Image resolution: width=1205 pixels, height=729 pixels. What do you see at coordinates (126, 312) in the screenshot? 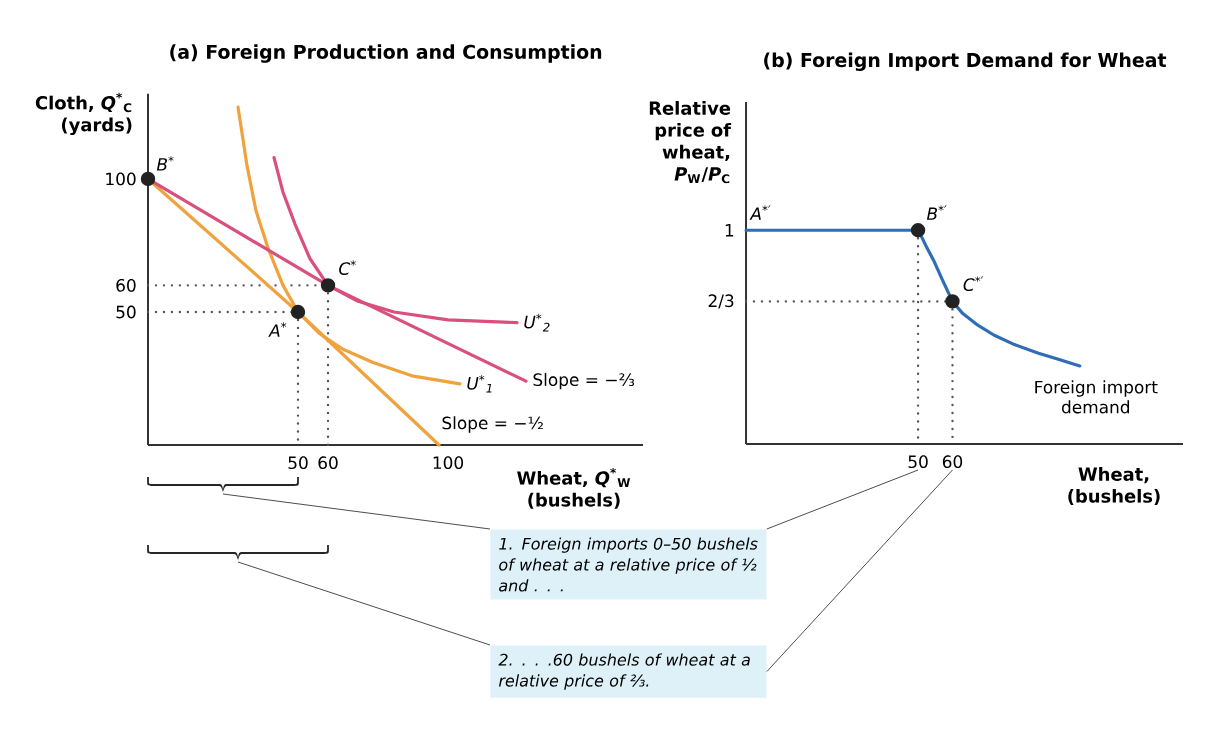
I see `y-tick-label: 50` at bounding box center [126, 312].